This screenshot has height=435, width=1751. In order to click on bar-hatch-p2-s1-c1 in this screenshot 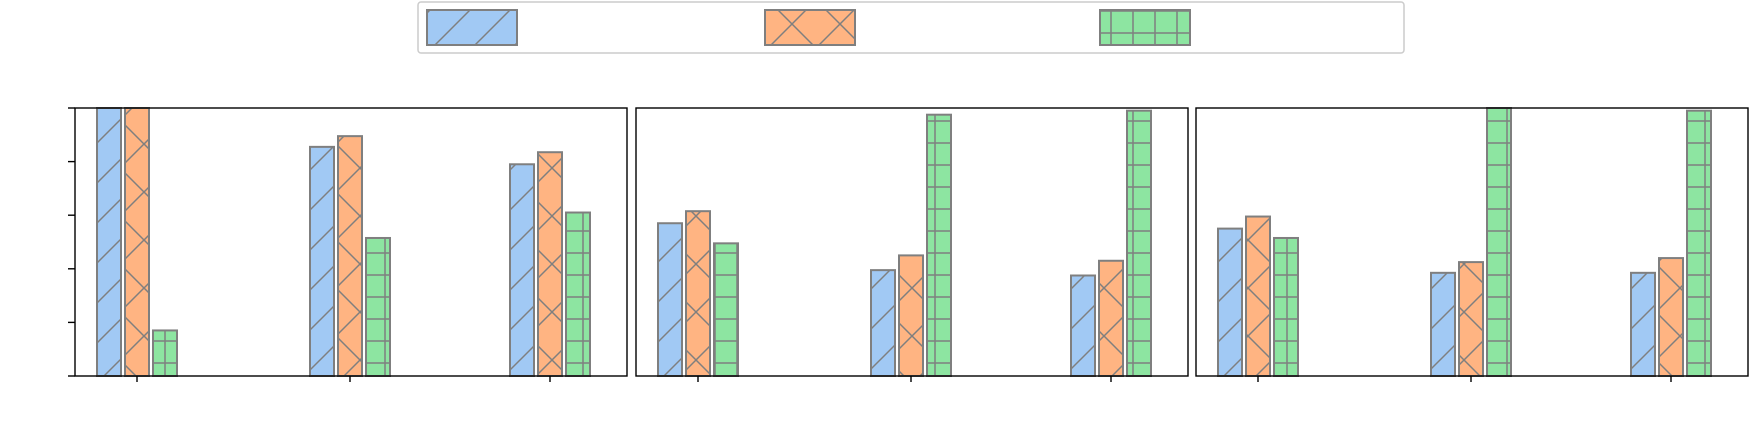, I will do `click(670, 299)`.